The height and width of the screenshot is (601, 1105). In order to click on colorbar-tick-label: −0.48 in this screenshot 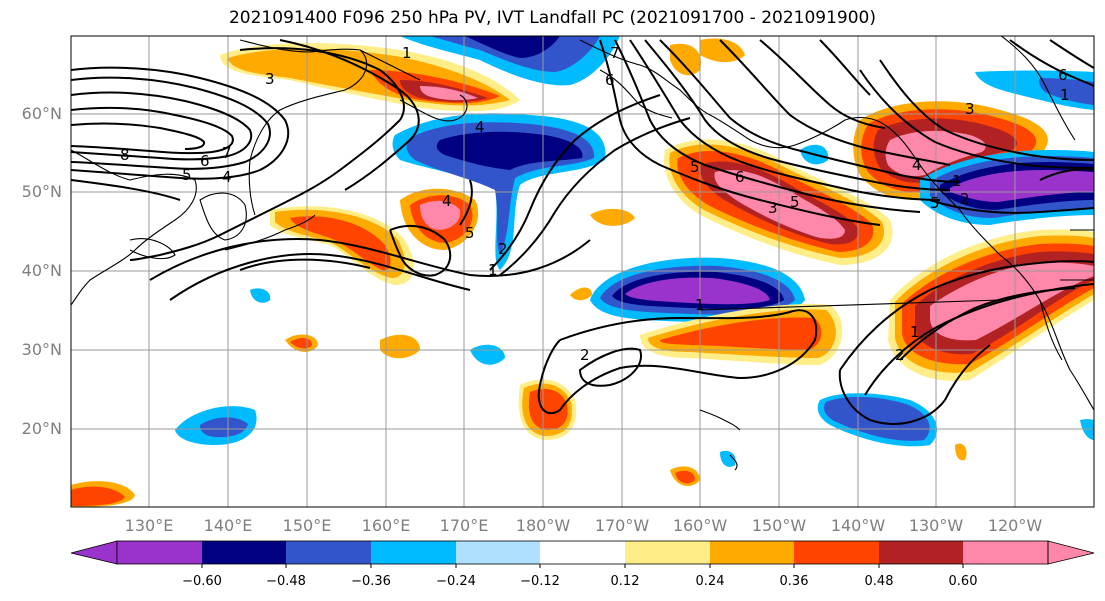, I will do `click(286, 581)`.